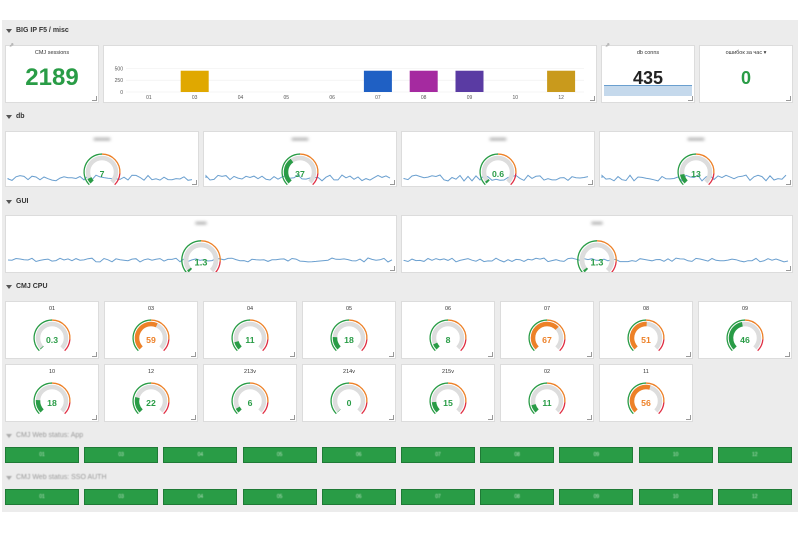  Describe the element at coordinates (646, 335) in the screenshot. I see `cpu-gauge: 51` at that location.